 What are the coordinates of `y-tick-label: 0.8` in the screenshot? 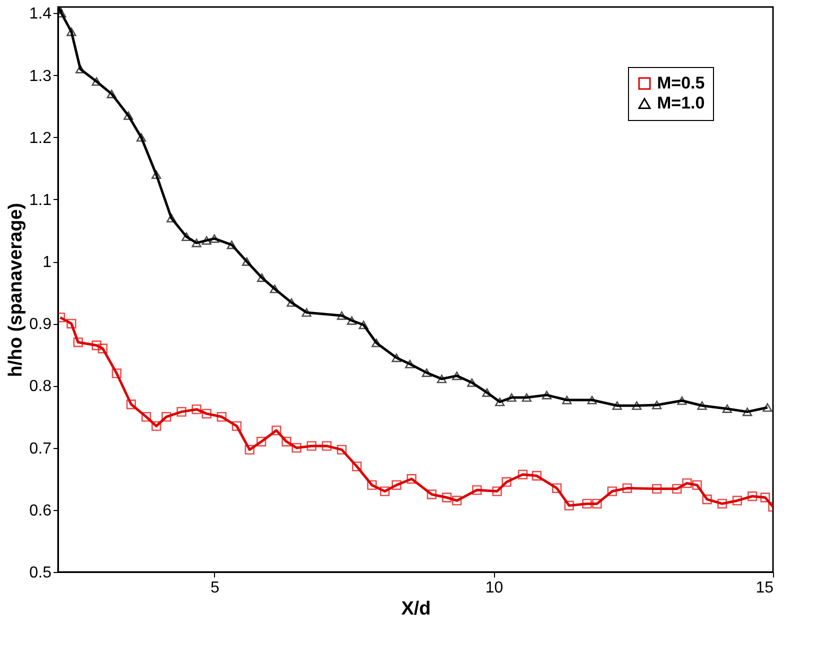 It's located at (40, 387).